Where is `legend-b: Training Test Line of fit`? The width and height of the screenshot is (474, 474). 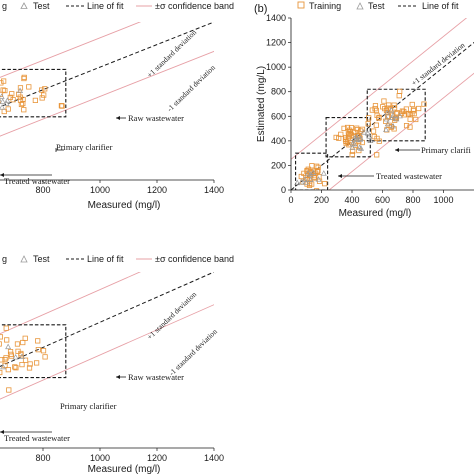 legend-b: Training Test Line of fit is located at coordinates (378, 6).